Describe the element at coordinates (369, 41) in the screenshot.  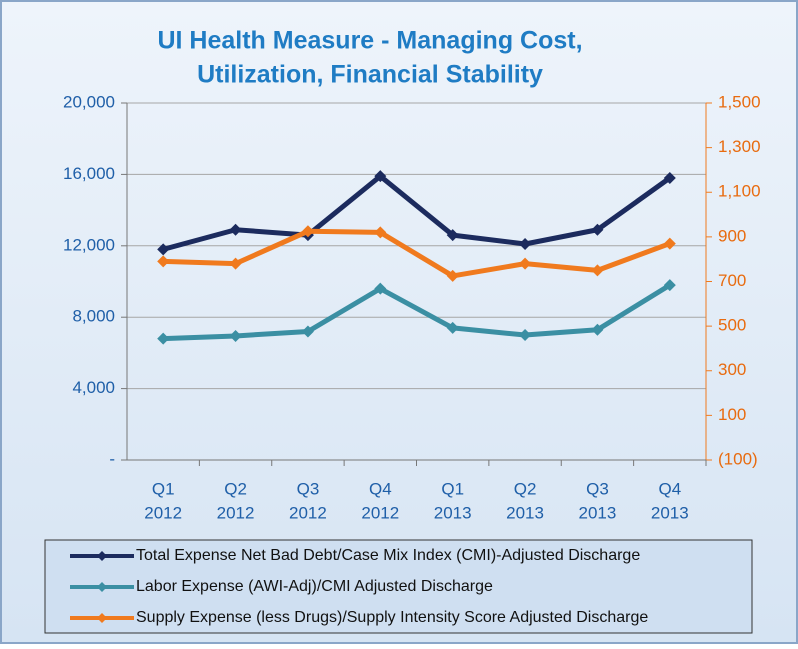
I see `chart-title: UI Health Measure - Managing Cost,` at that location.